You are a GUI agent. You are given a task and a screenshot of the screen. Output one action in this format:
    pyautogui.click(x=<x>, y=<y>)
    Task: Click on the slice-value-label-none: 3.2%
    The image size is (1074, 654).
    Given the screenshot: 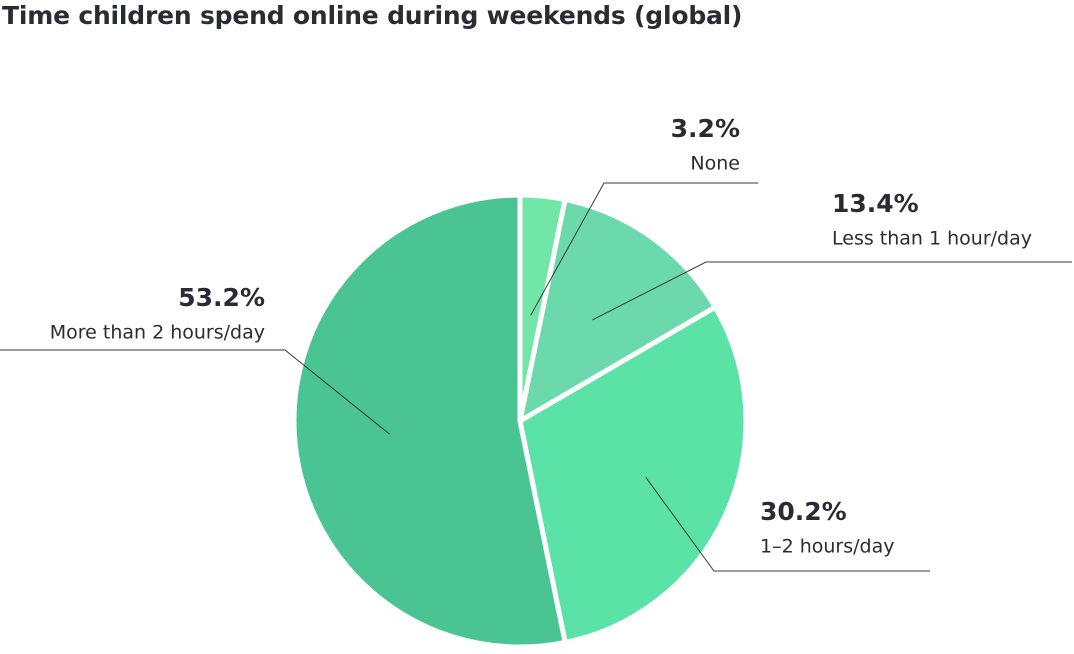 What is the action you would take?
    pyautogui.click(x=705, y=128)
    